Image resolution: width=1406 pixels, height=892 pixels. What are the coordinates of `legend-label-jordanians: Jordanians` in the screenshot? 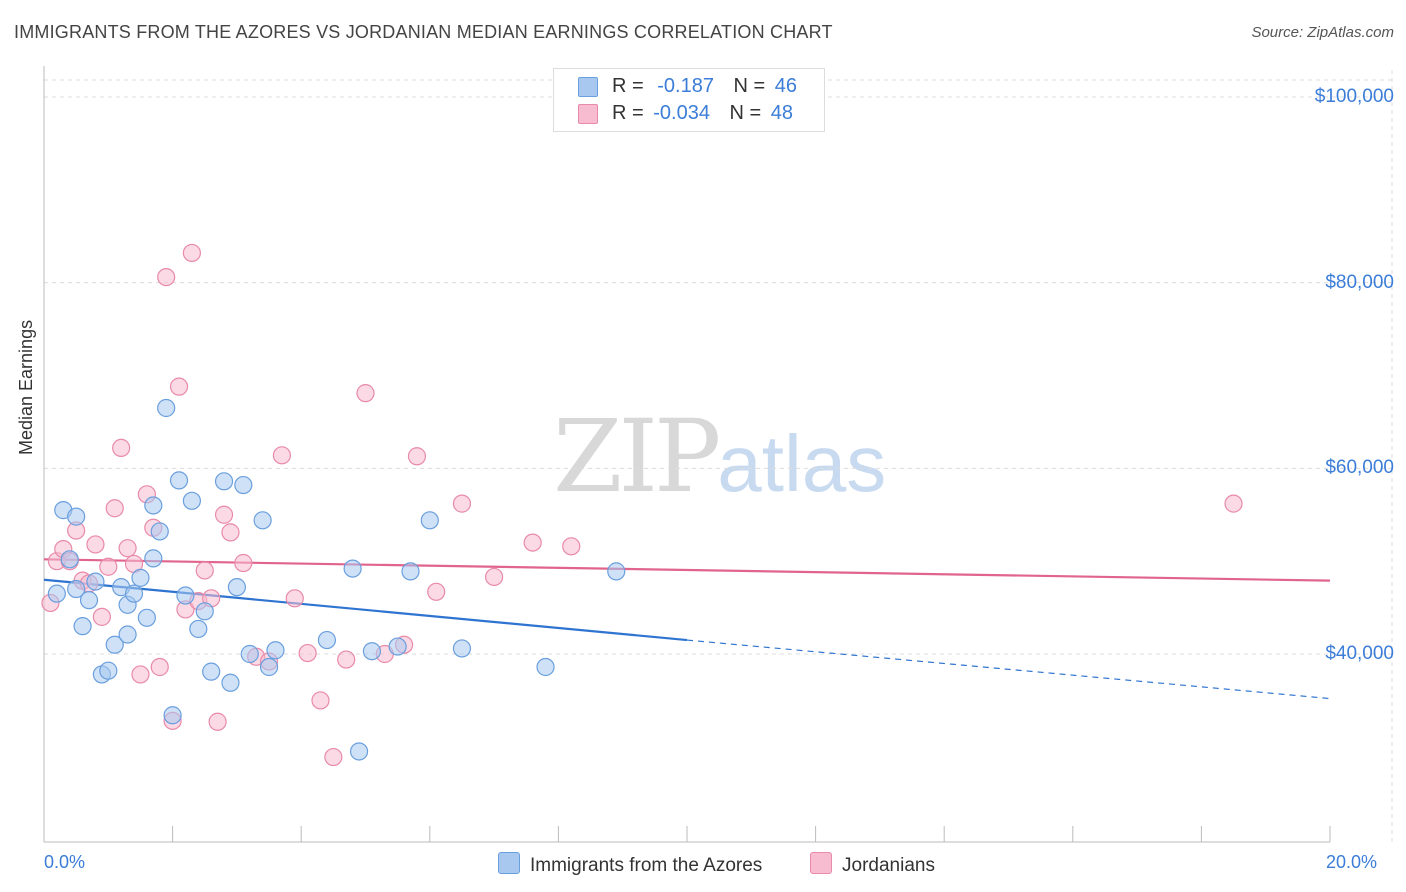 It's located at (888, 865).